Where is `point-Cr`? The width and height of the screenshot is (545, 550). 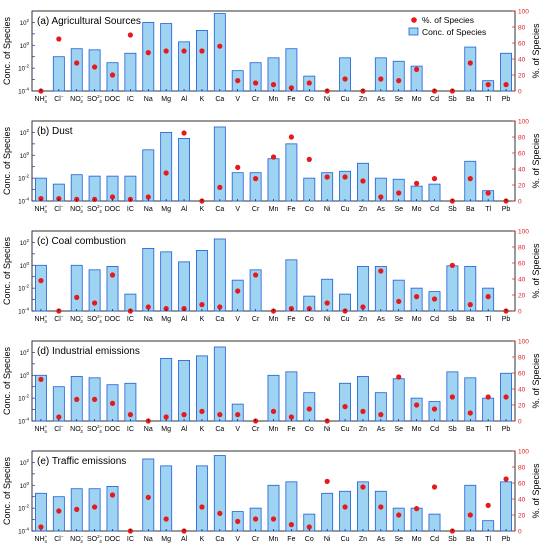 point-Cr is located at coordinates (256, 519).